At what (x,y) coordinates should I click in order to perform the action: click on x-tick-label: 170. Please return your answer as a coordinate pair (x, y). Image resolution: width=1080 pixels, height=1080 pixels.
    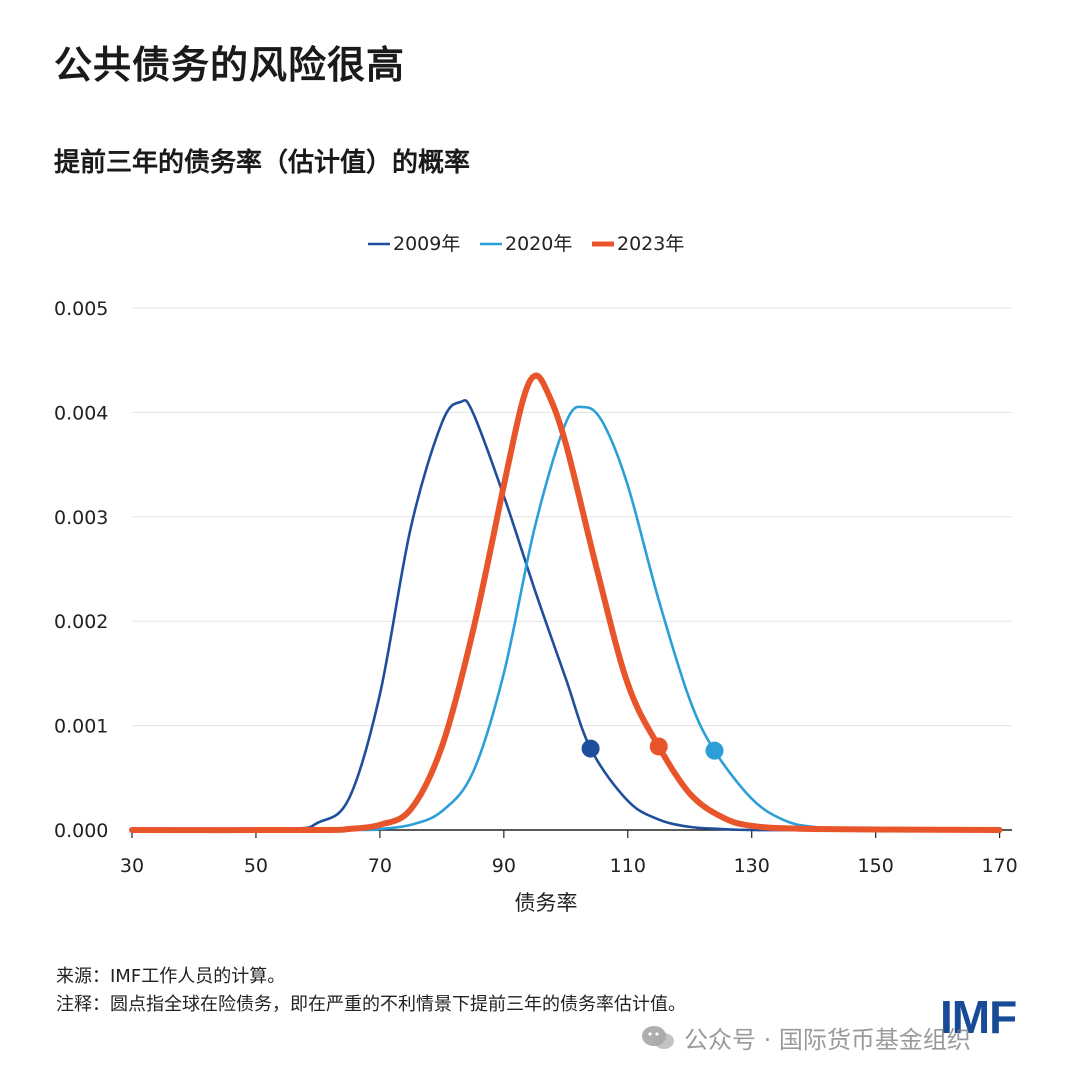
    Looking at the image, I should click on (999, 866).